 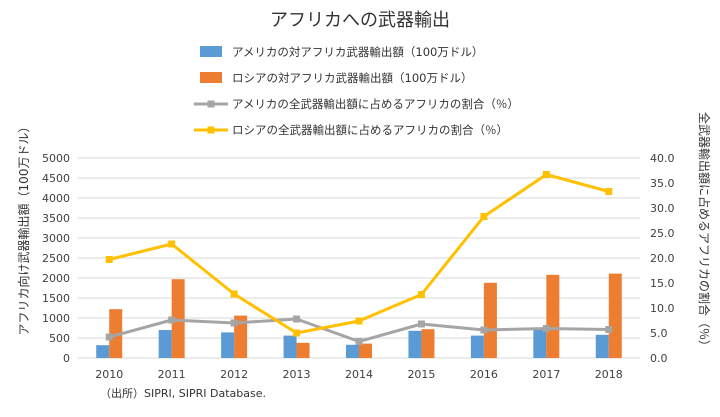 I want to click on x-tick-label: 2013, so click(x=297, y=374).